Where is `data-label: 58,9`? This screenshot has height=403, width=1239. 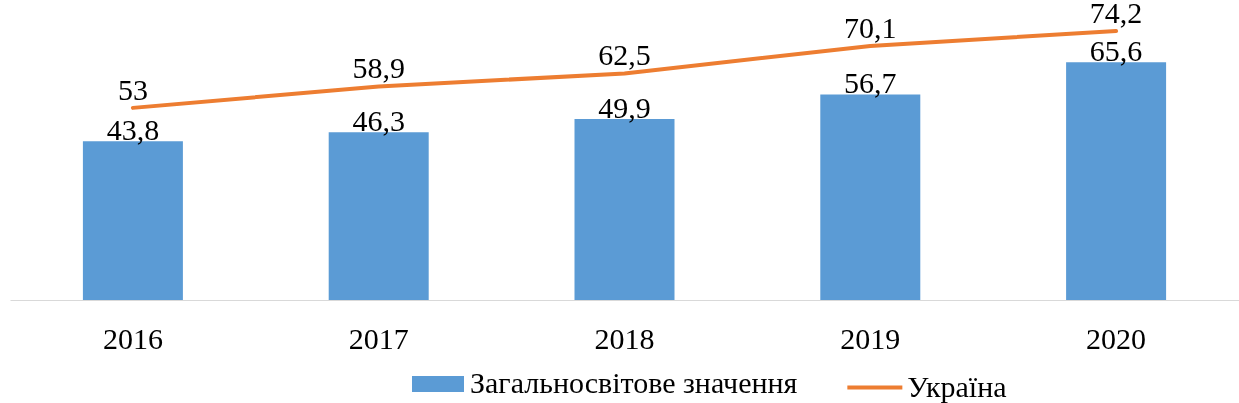 data-label: 58,9 is located at coordinates (378, 68).